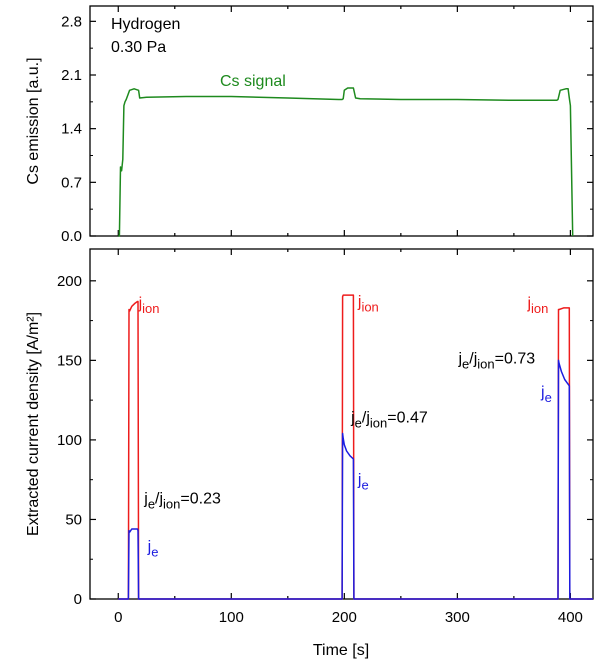 This screenshot has width=596, height=666. What do you see at coordinates (33, 424) in the screenshot?
I see `bottom-y-axis-title: Extracted current density [A/m²]` at bounding box center [33, 424].